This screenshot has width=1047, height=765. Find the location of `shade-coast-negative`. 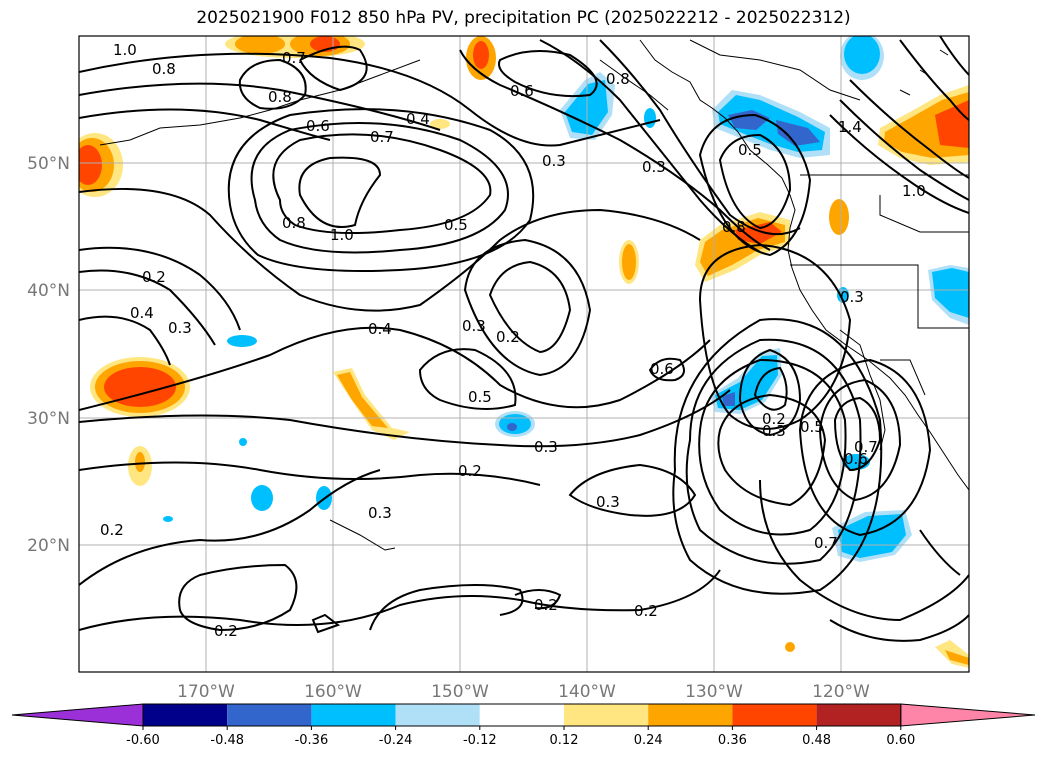

shade-coast-negative is located at coordinates (771, 124).